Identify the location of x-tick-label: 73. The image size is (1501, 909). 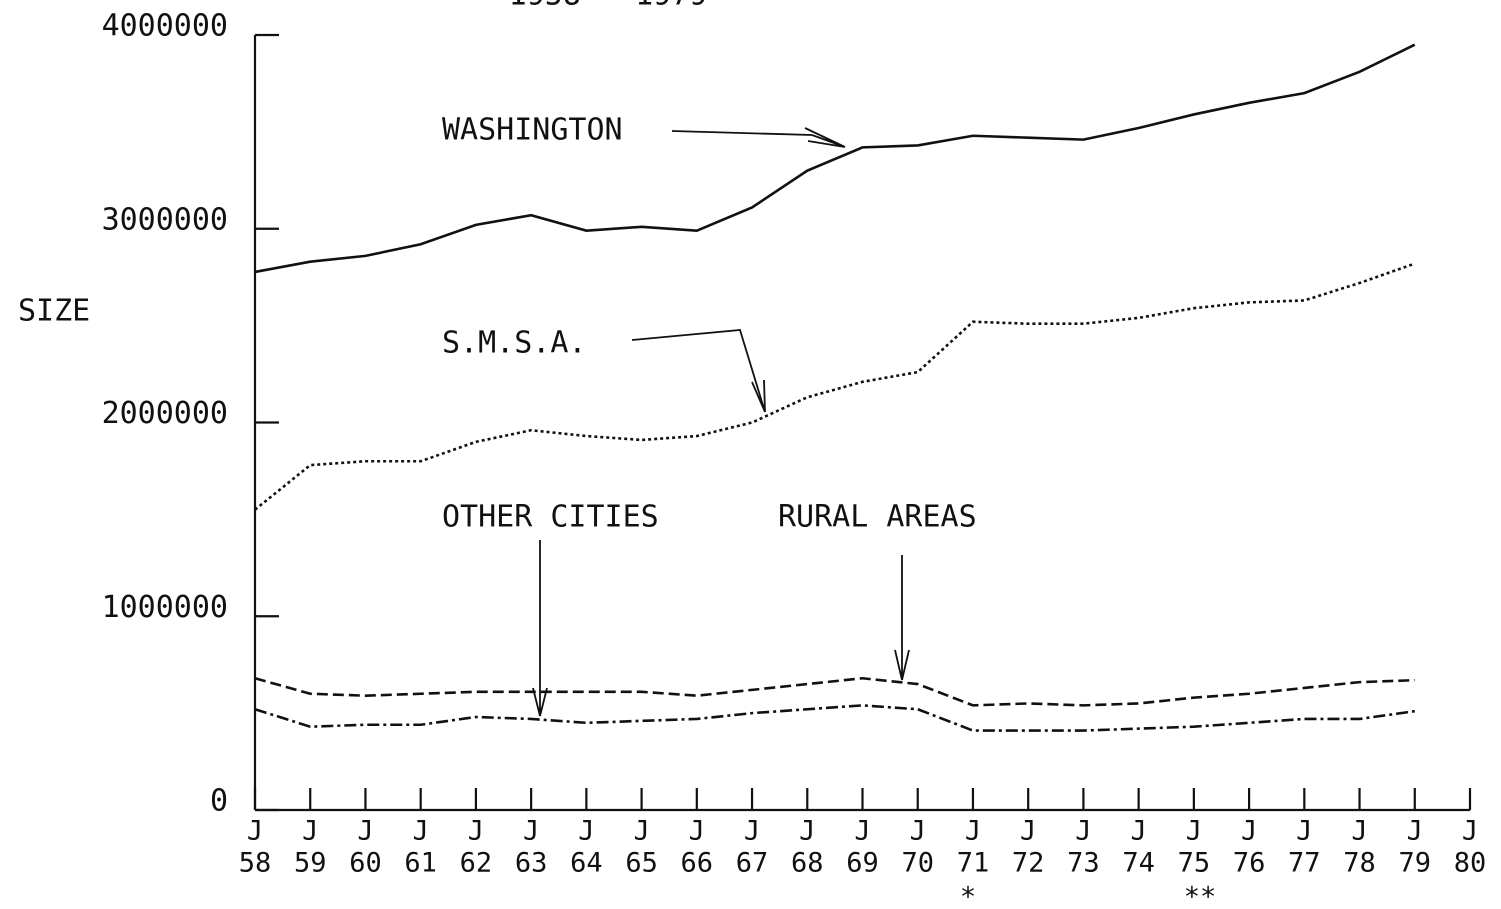
(1083, 863).